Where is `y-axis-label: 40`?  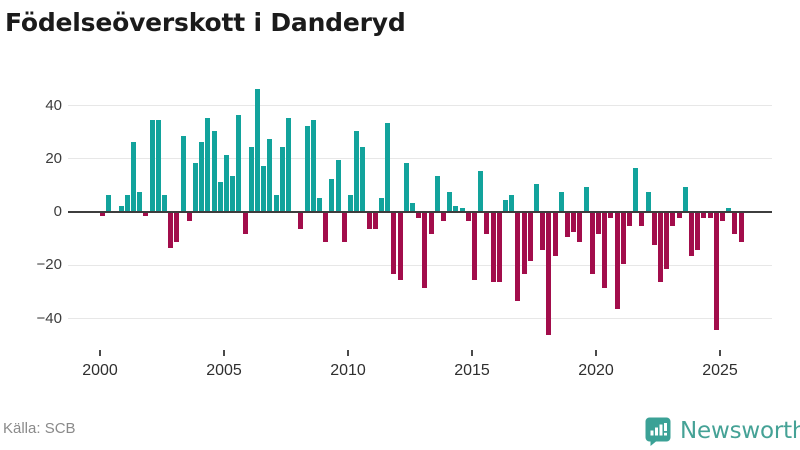
y-axis-label: 40 is located at coordinates (53, 105).